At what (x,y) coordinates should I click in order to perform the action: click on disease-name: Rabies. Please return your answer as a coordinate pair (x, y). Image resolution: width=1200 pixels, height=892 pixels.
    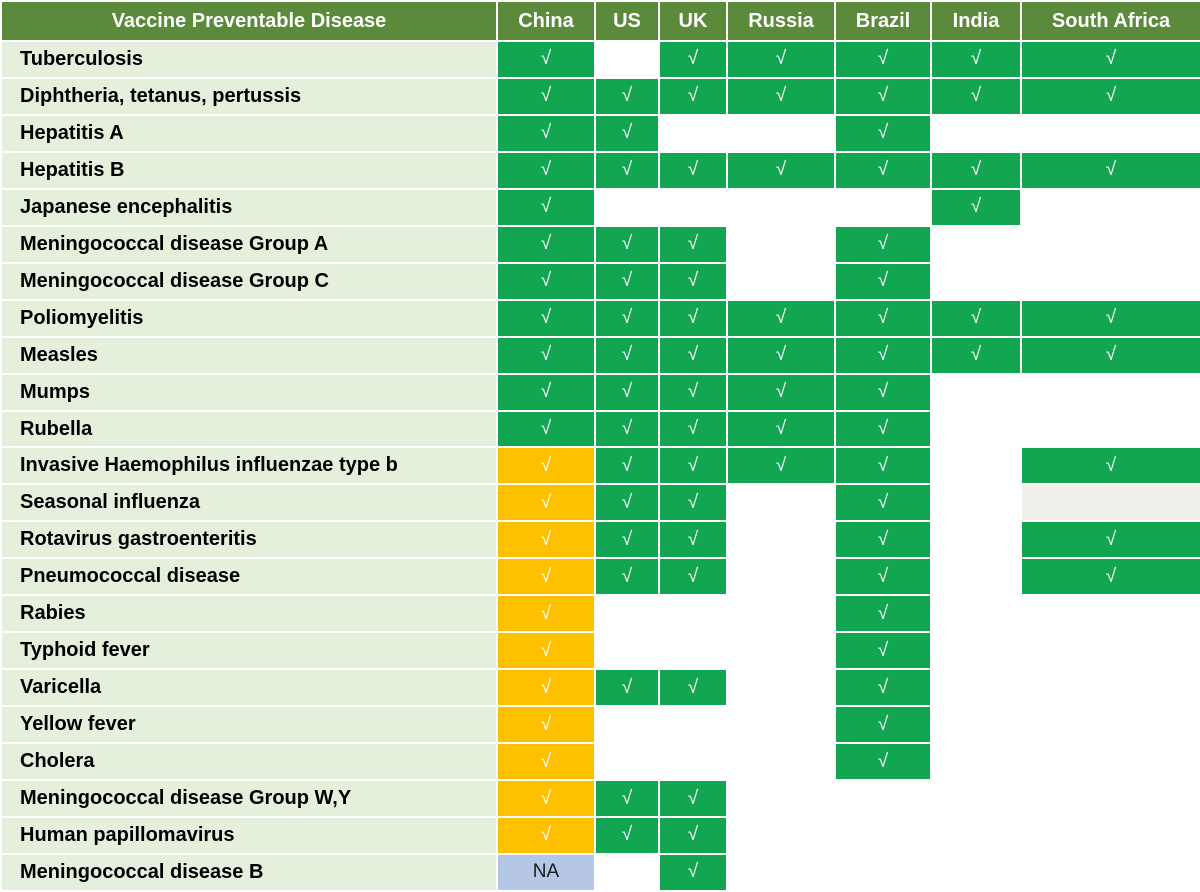
    Looking at the image, I should click on (249, 614).